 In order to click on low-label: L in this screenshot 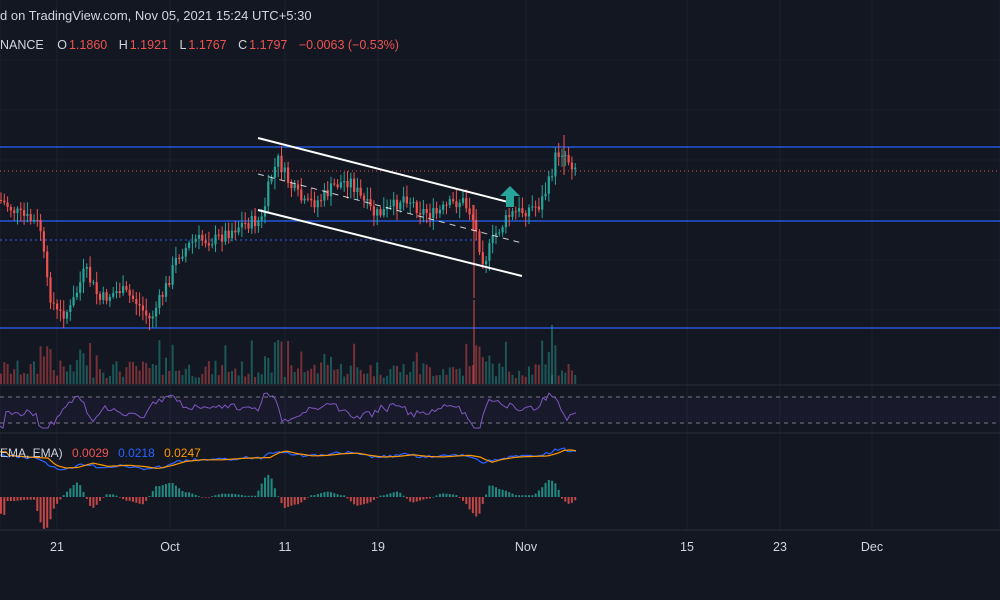, I will do `click(183, 45)`.